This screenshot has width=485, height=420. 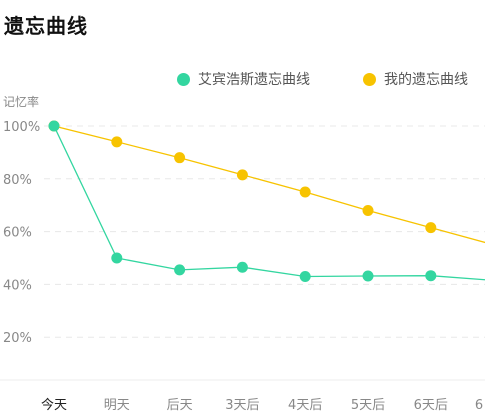 What do you see at coordinates (46, 26) in the screenshot?
I see `chart-title: 遗忘曲线` at bounding box center [46, 26].